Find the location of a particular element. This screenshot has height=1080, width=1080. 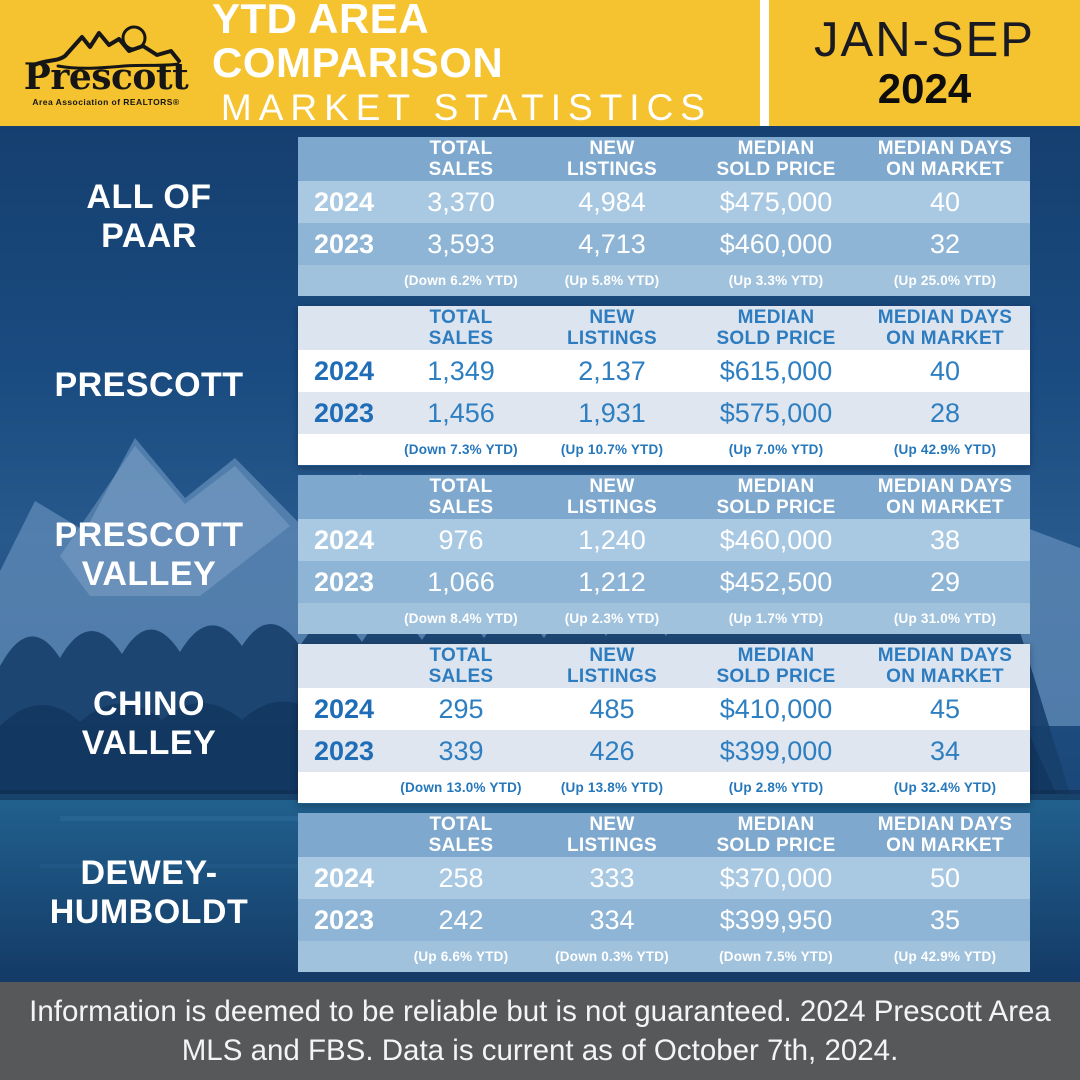

stat-value: $460,000 is located at coordinates (776, 539).